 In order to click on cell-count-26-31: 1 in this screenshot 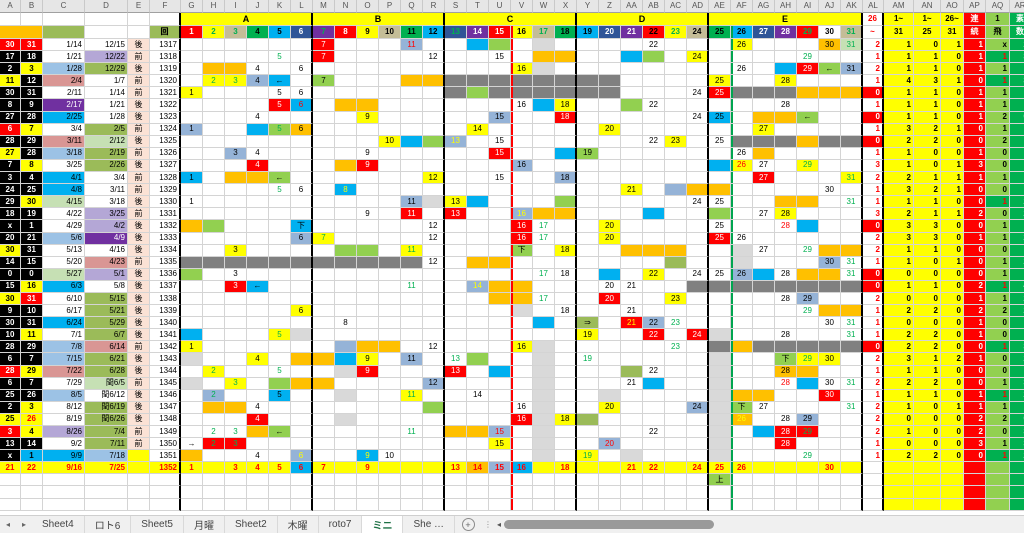, I will do `click(952, 129)`.